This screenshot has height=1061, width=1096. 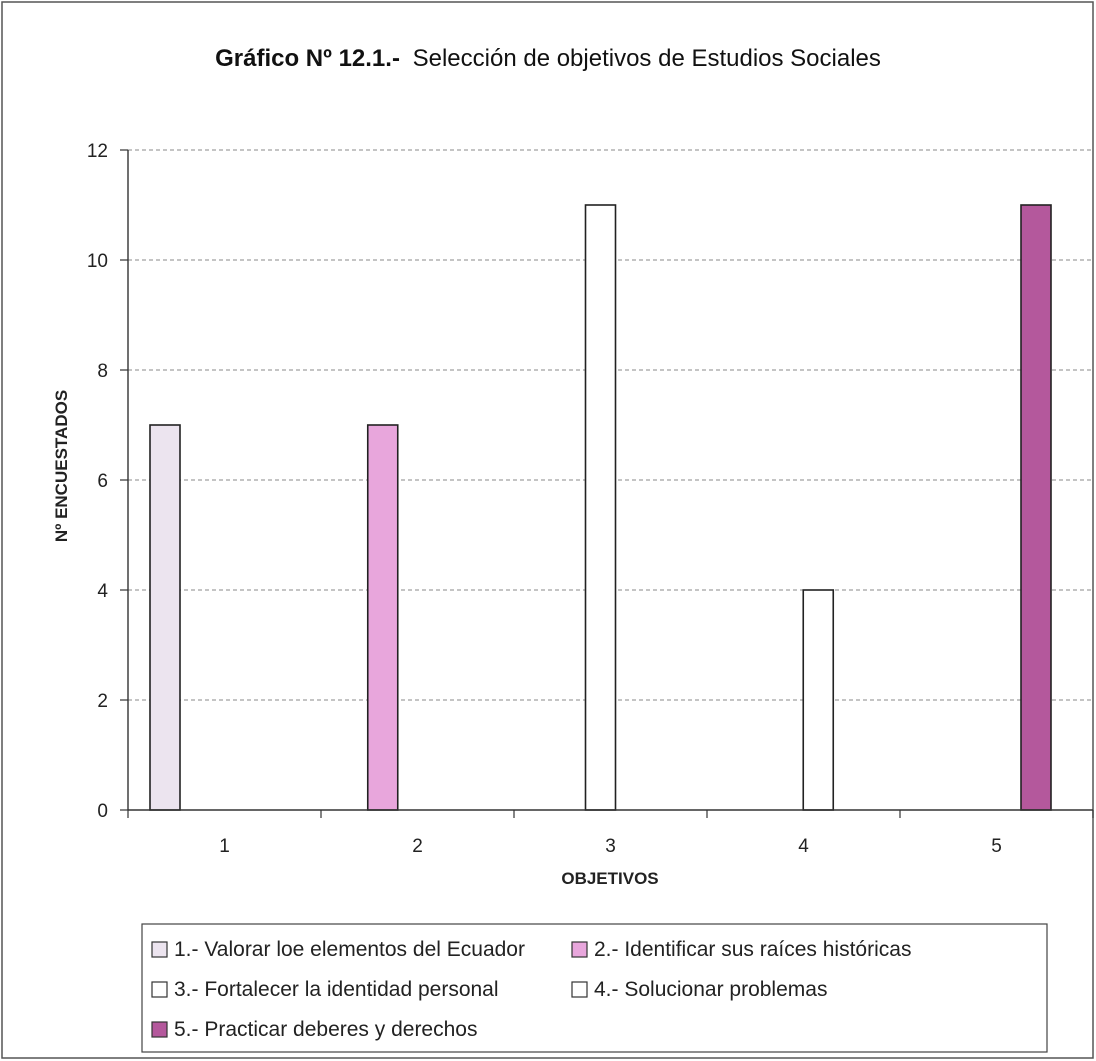 What do you see at coordinates (102, 371) in the screenshot?
I see `y-tick-label: 8` at bounding box center [102, 371].